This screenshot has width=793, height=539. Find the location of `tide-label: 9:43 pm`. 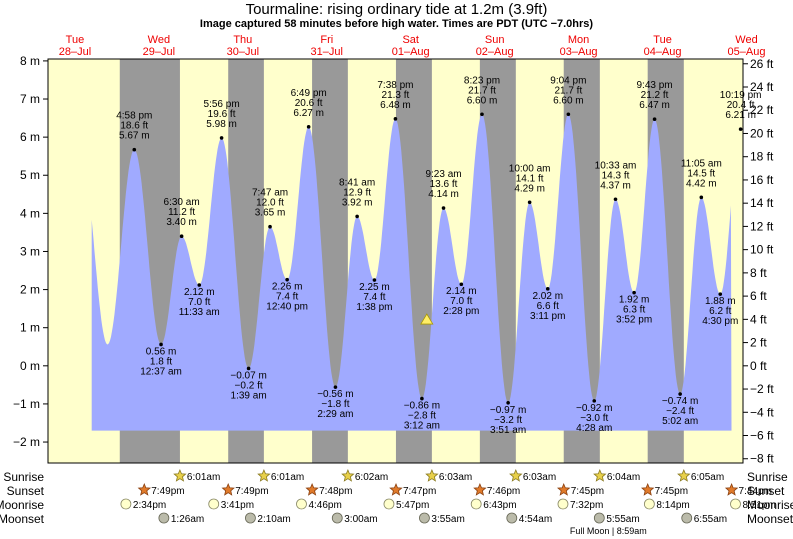

tide-label: 9:43 pm is located at coordinates (655, 85).